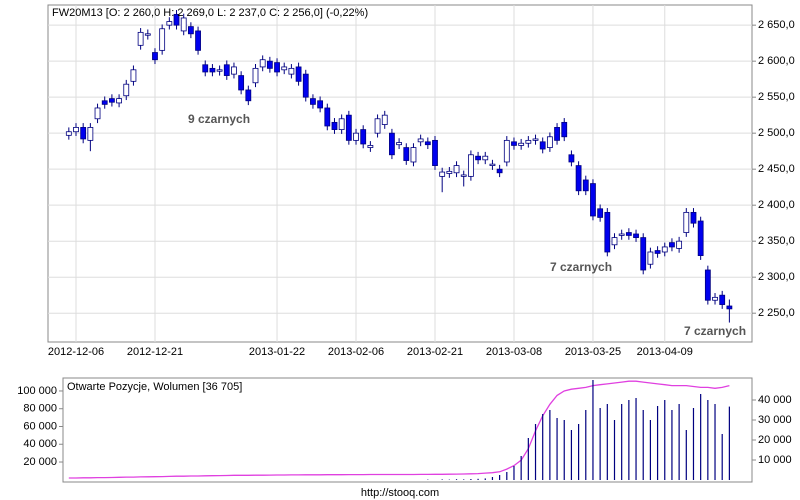 The height and width of the screenshot is (500, 800). Describe the element at coordinates (776, 133) in the screenshot. I see `y-tick-label: 2 500,0` at that location.